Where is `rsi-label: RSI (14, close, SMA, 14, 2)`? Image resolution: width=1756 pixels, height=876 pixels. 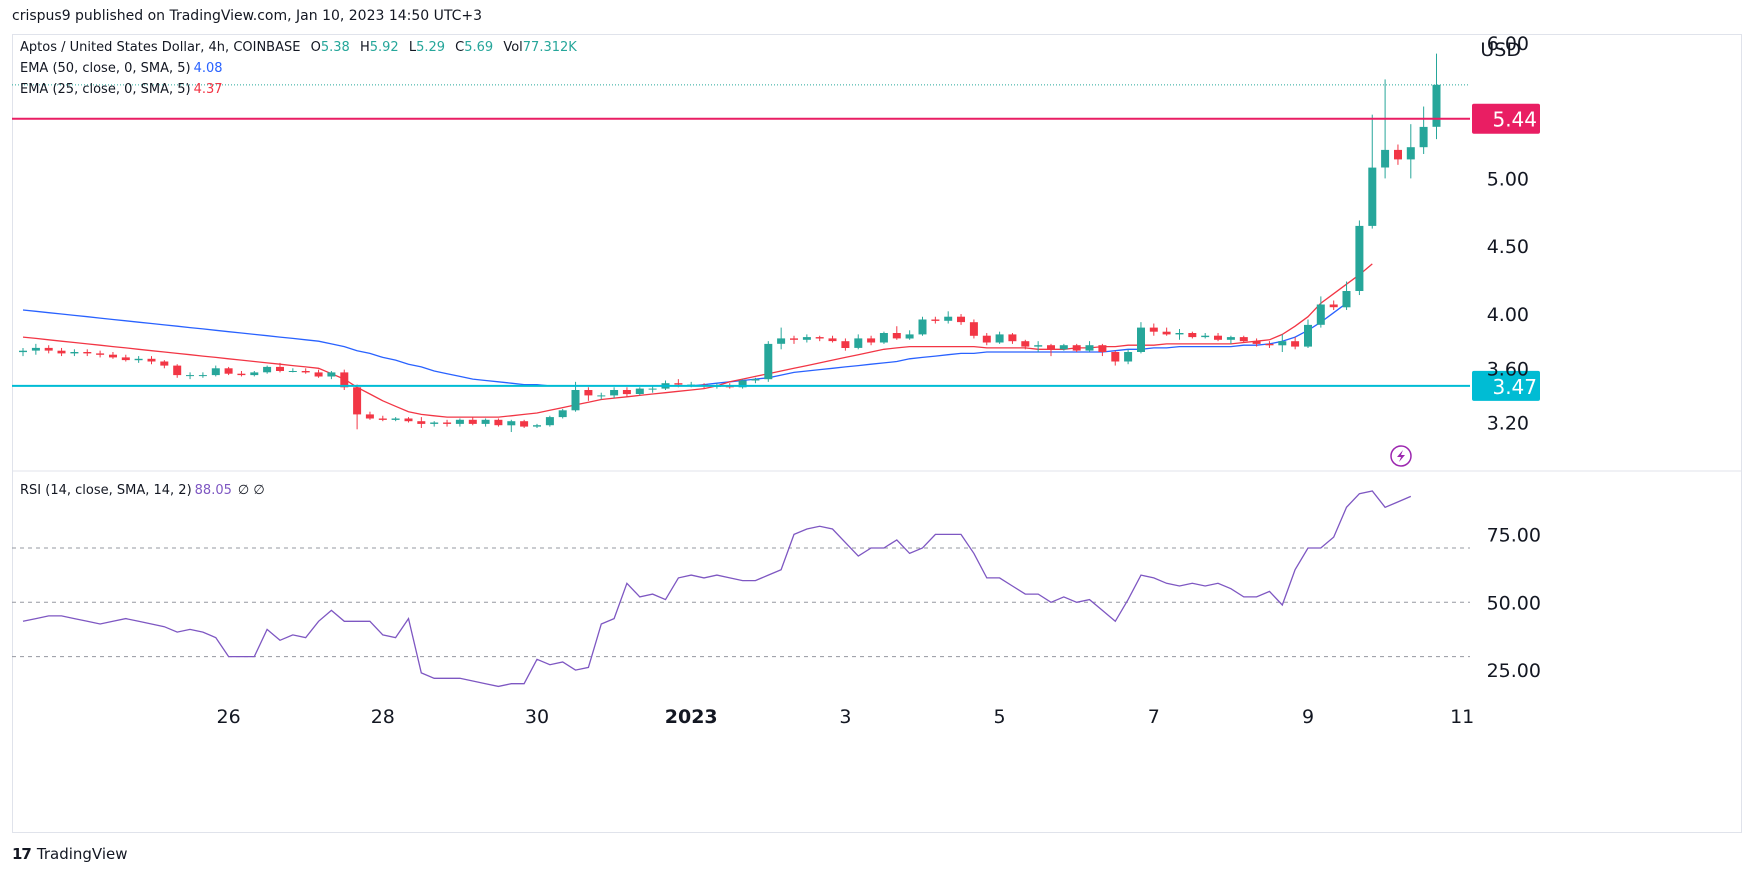
rsi-label: RSI (14, close, SMA, 14, 2) is located at coordinates (106, 490).